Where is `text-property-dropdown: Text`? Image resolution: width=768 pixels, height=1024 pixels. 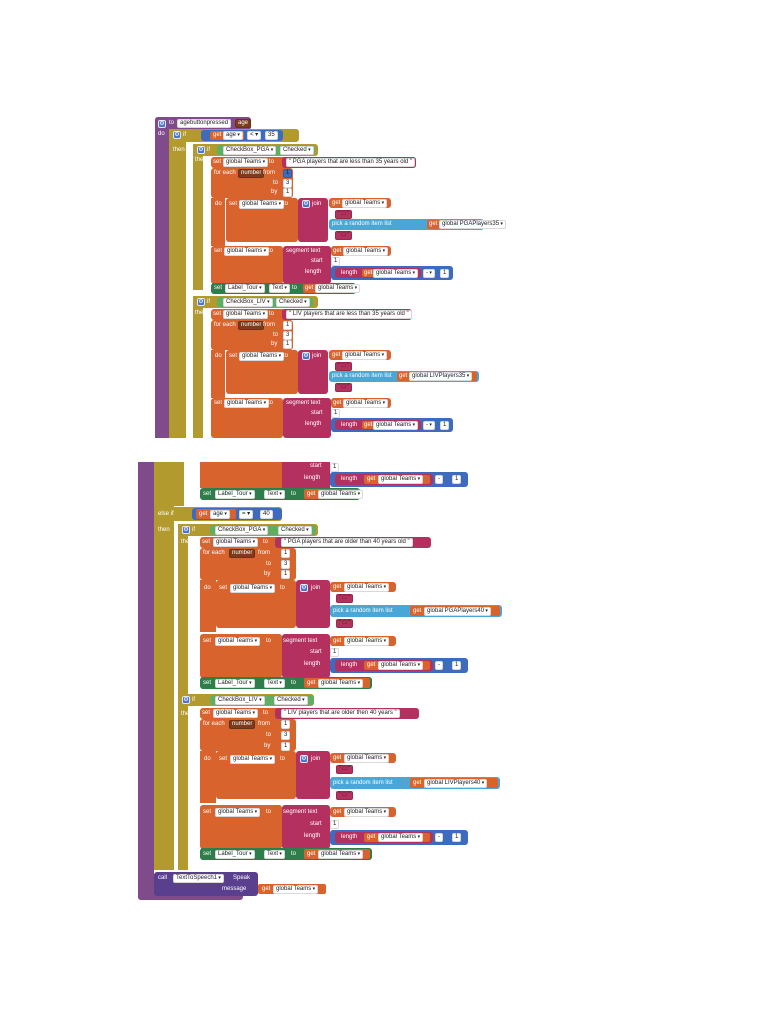
text-property-dropdown: Text is located at coordinates (274, 854).